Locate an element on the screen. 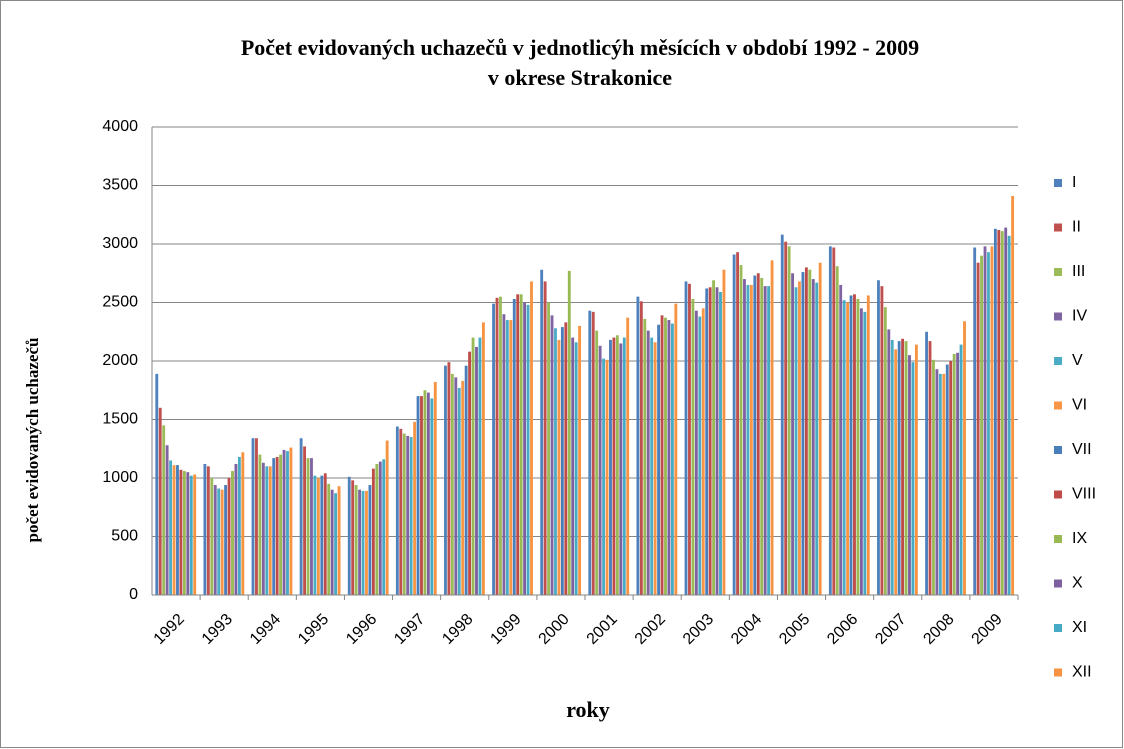 Image resolution: width=1124 pixels, height=749 pixels. y-tick-label: 2000 is located at coordinates (120, 360).